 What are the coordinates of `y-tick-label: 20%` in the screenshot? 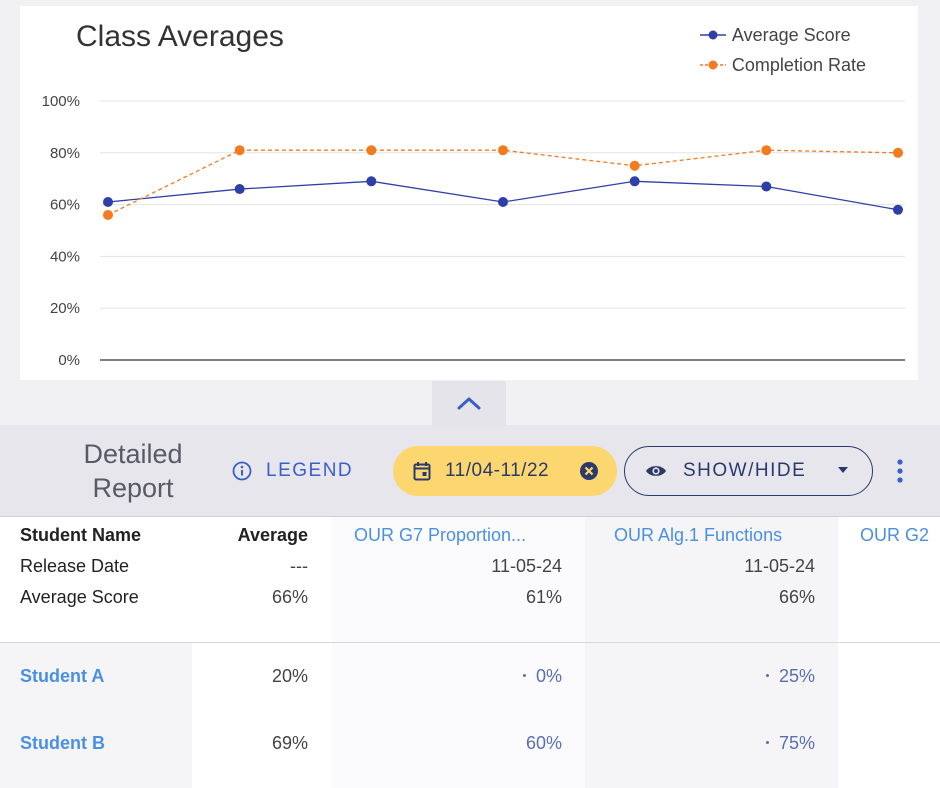 It's located at (65, 308).